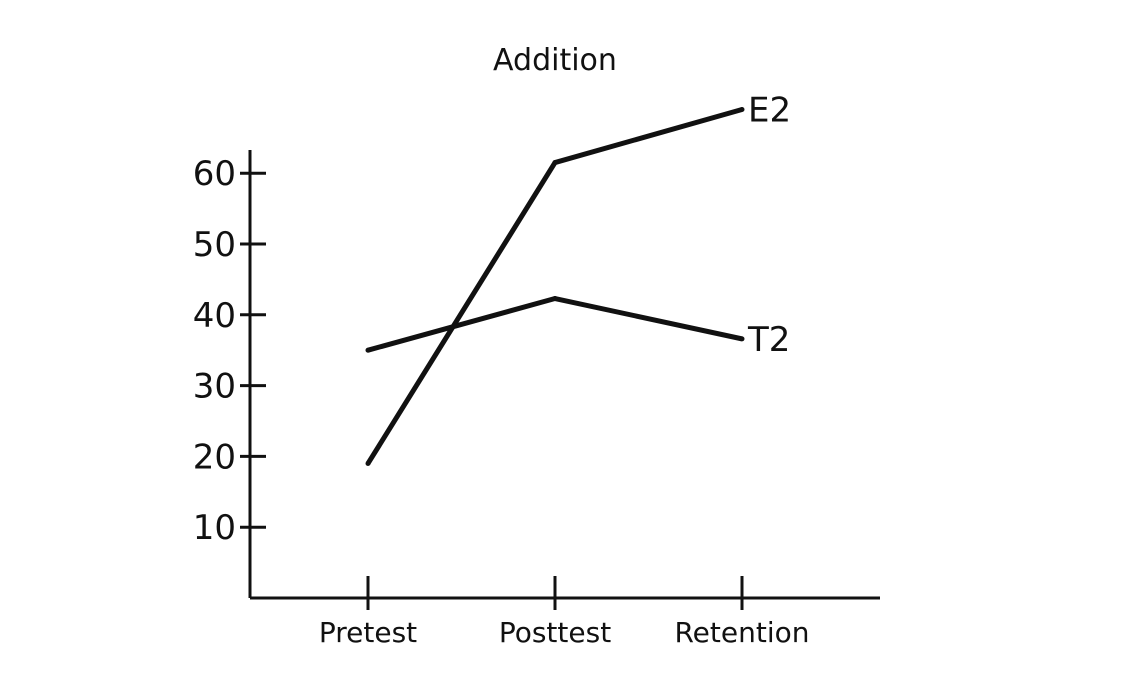 Image resolution: width=1140 pixels, height=686 pixels. I want to click on x-tick-label: Retention, so click(741, 632).